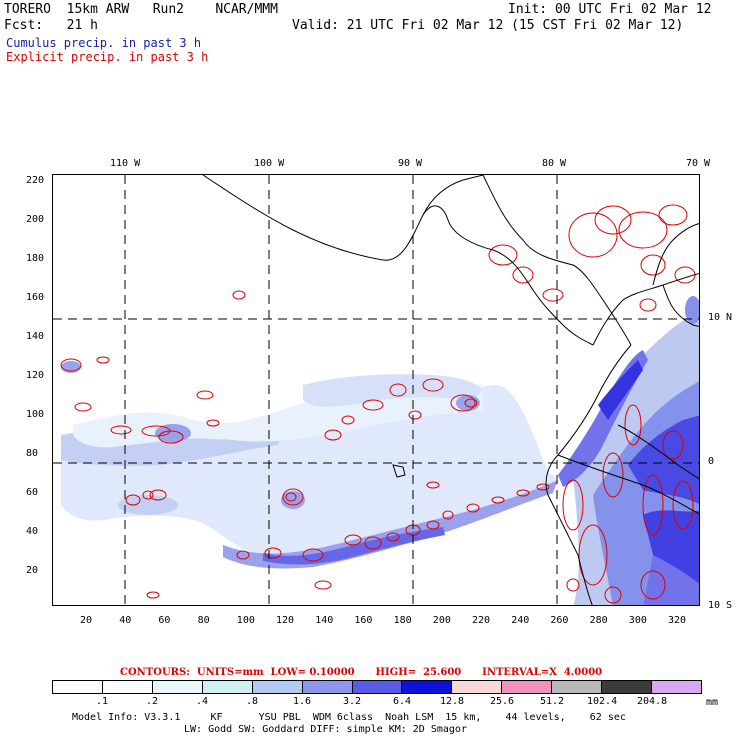 Image resolution: width=740 pixels, height=740 pixels. I want to click on x-tick-label: 180, so click(402, 620).